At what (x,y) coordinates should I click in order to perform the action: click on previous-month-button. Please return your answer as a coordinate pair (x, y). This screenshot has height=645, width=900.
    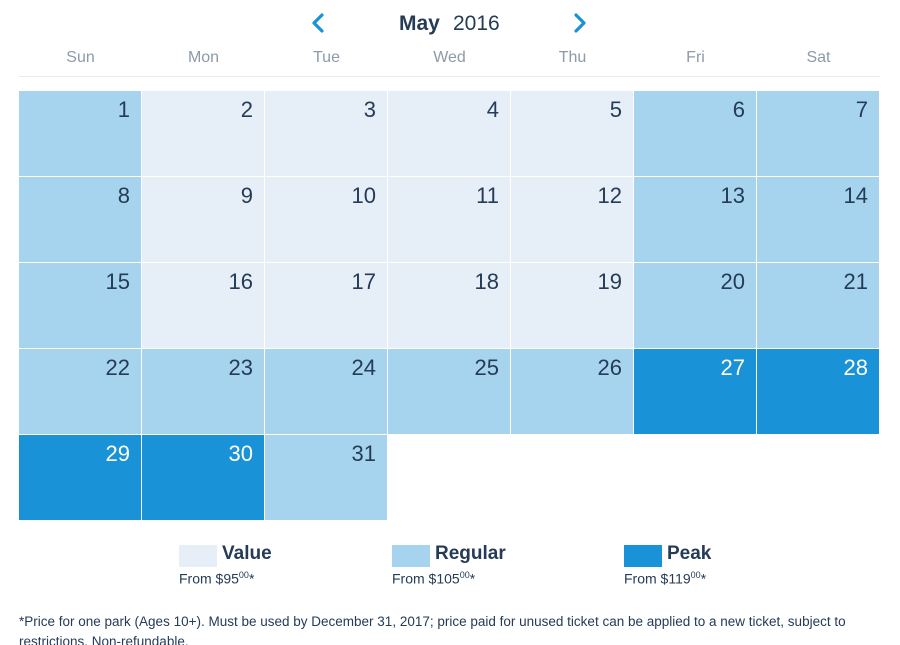
    Looking at the image, I should click on (318, 23).